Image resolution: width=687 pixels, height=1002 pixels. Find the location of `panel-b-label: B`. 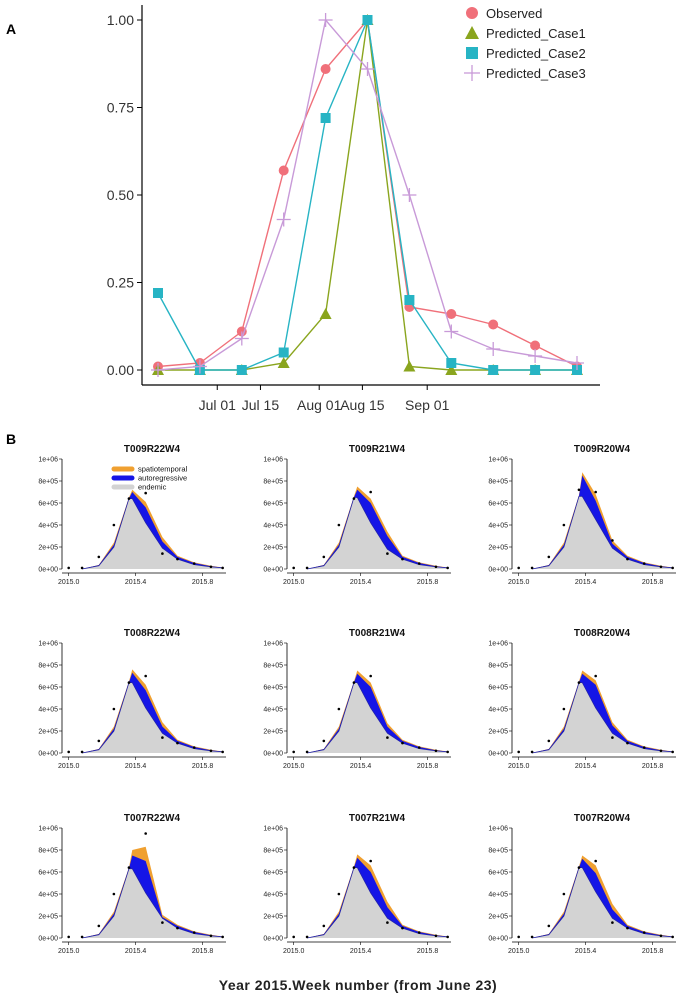

panel-b-label: B is located at coordinates (11, 439).